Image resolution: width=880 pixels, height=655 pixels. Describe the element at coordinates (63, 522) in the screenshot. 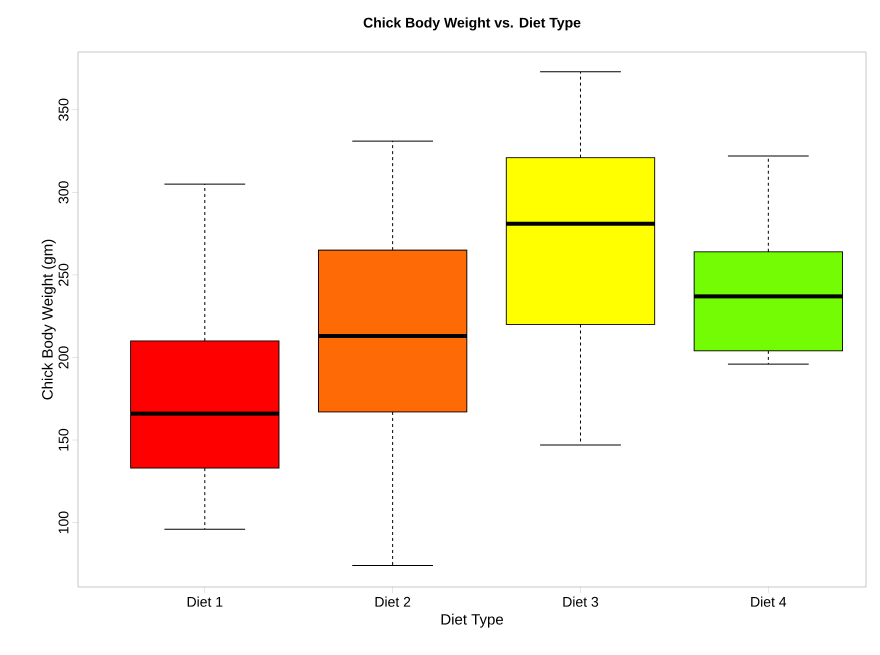

I see `y-tick-label: 100` at that location.